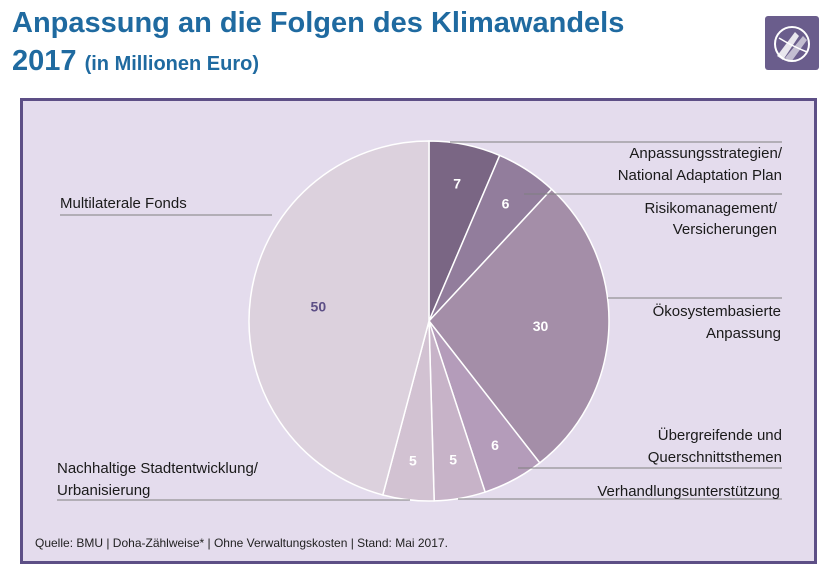 This screenshot has width=837, height=568. I want to click on slice-category-label: National Adaptation Plan, so click(700, 175).